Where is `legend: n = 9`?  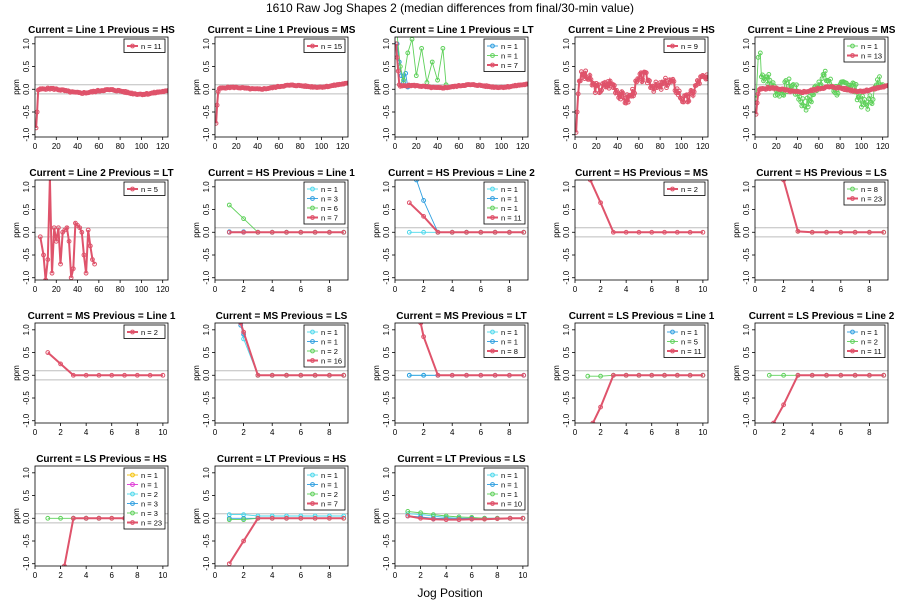
legend: n = 9 is located at coordinates (684, 45).